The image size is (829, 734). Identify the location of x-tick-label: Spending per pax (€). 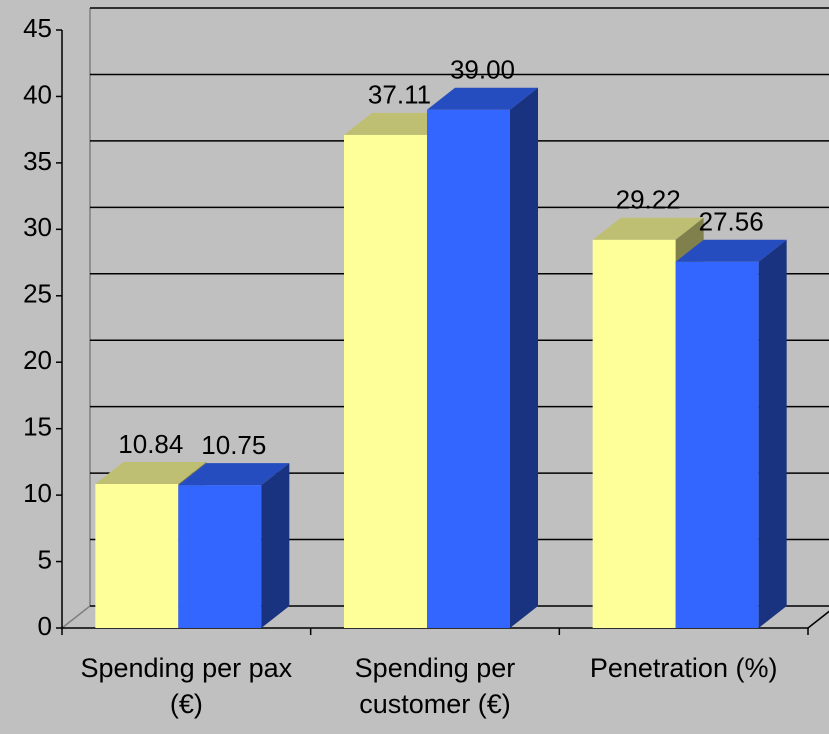
(186, 686).